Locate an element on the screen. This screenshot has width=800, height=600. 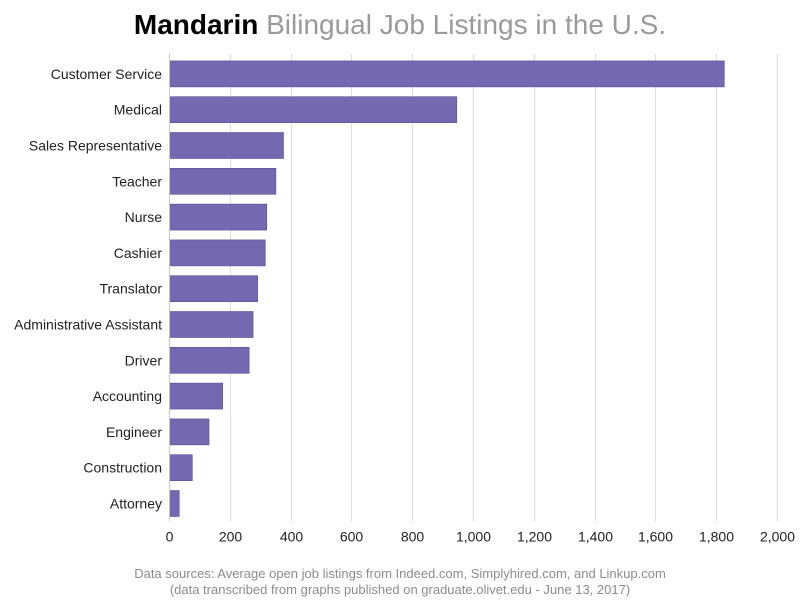
x-tick-label: 1,800 is located at coordinates (716, 536).